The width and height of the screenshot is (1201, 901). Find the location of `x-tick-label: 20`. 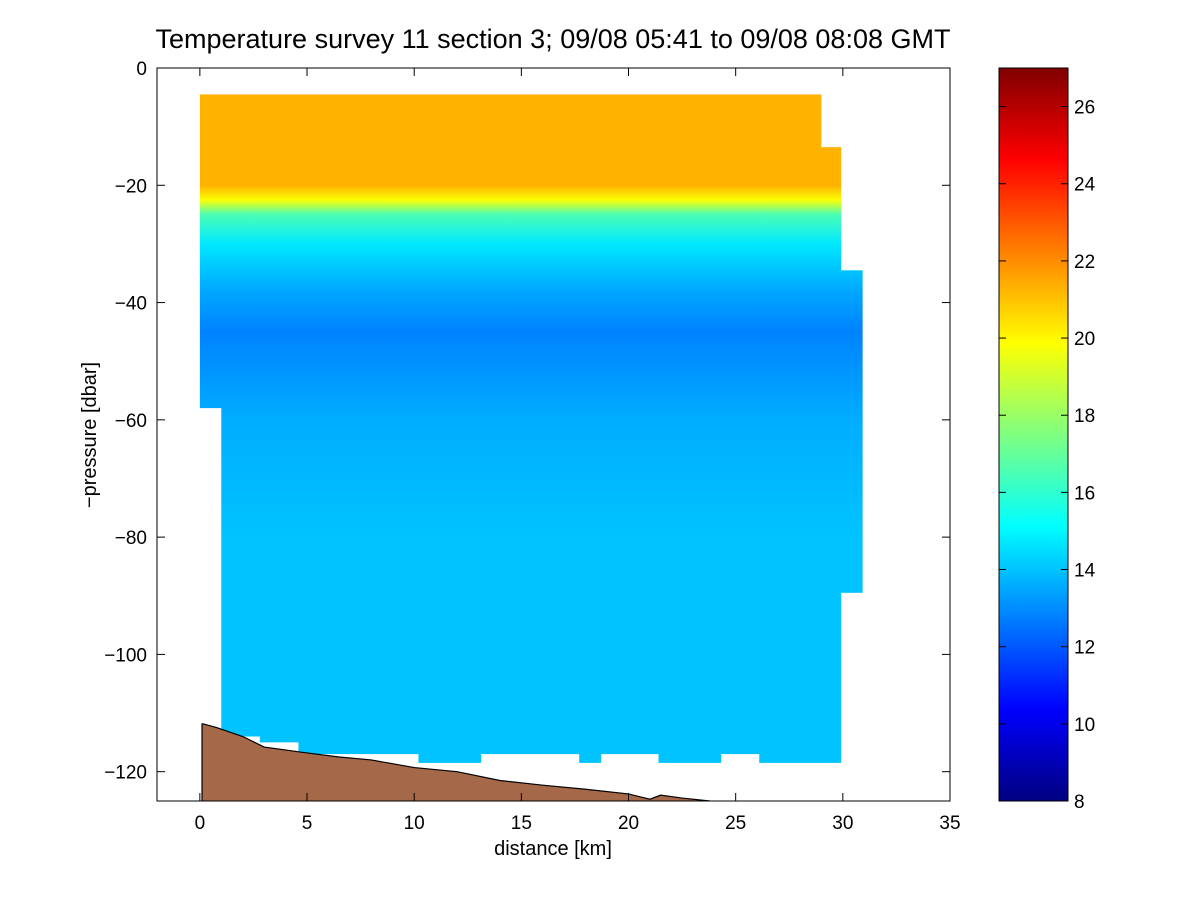

x-tick-label: 20 is located at coordinates (628, 823).